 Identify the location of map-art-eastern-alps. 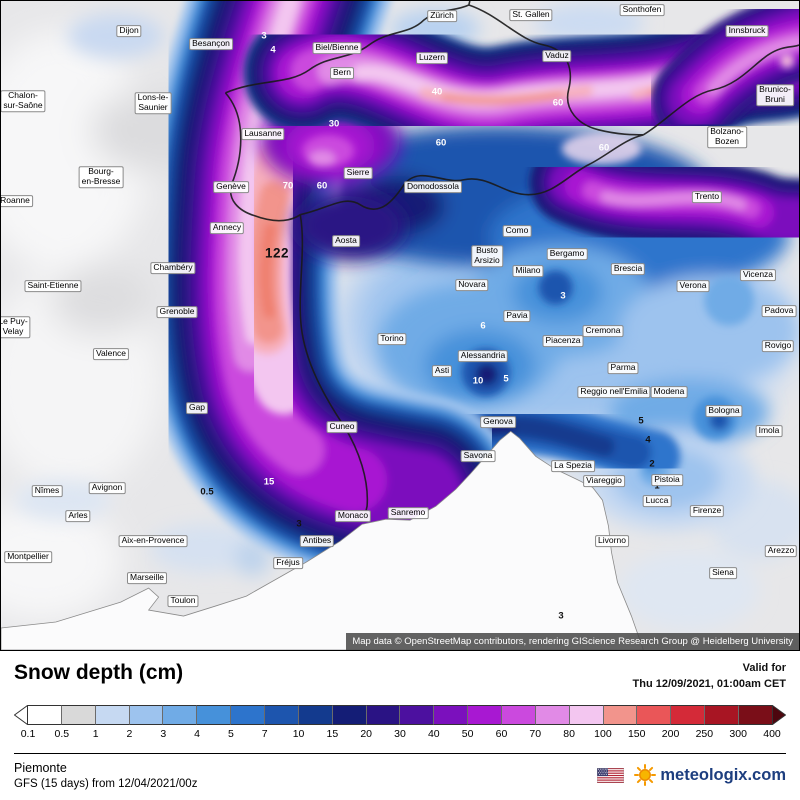
(664, 201).